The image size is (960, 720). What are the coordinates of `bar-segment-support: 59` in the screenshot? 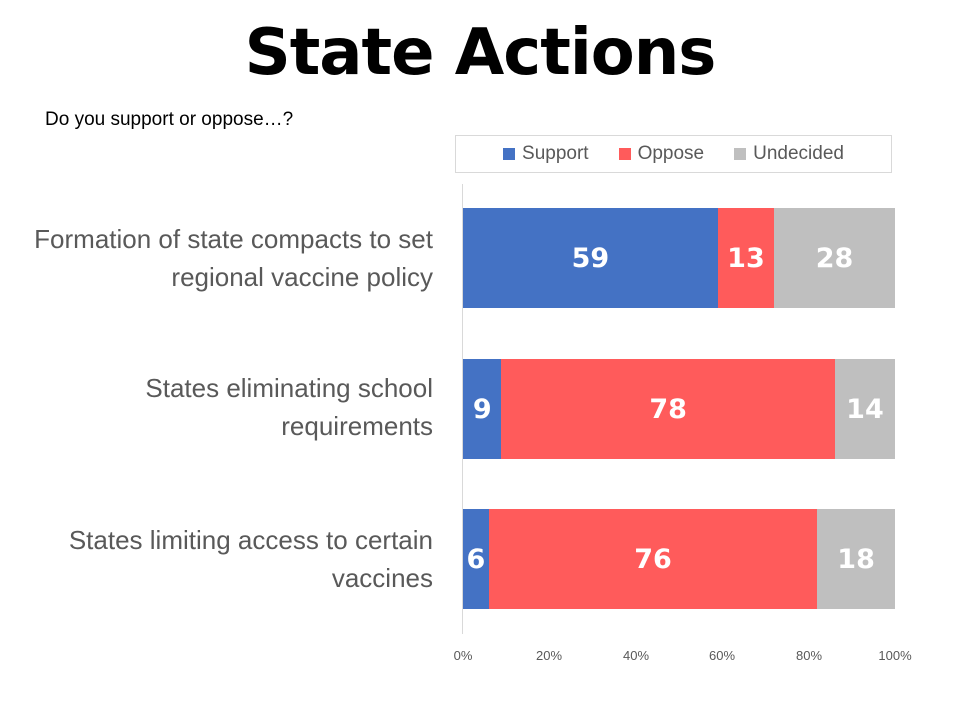 It's located at (590, 258).